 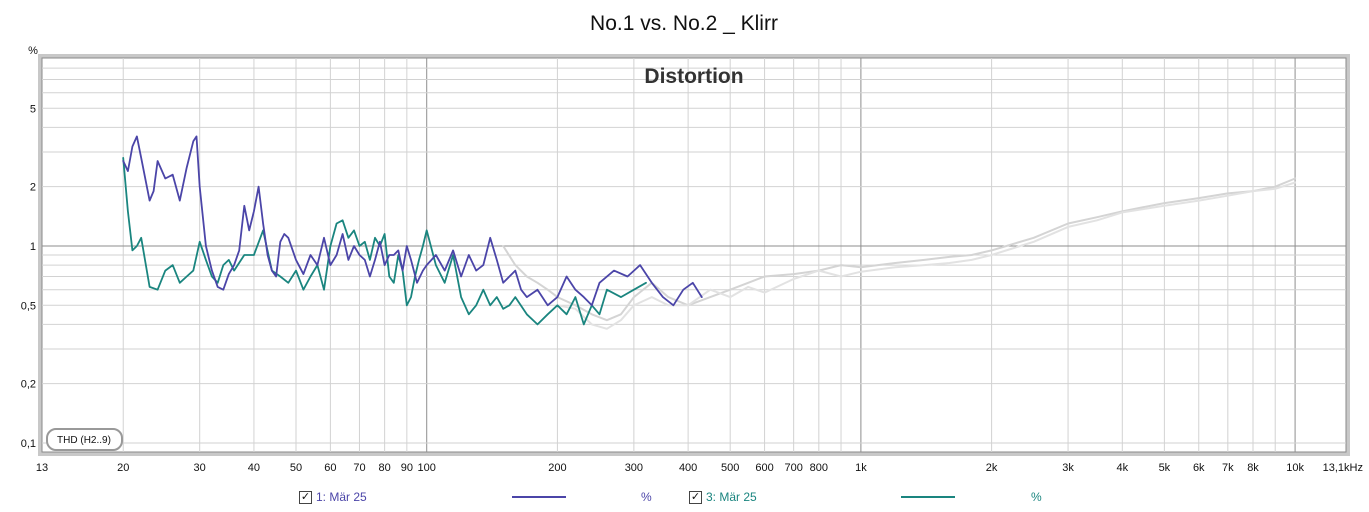 I want to click on x-tick-label: 500, so click(x=730, y=468).